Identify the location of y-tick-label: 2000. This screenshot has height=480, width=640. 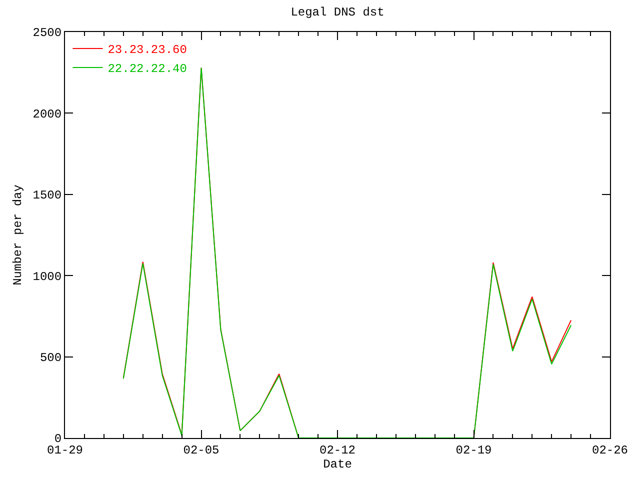
(47, 114).